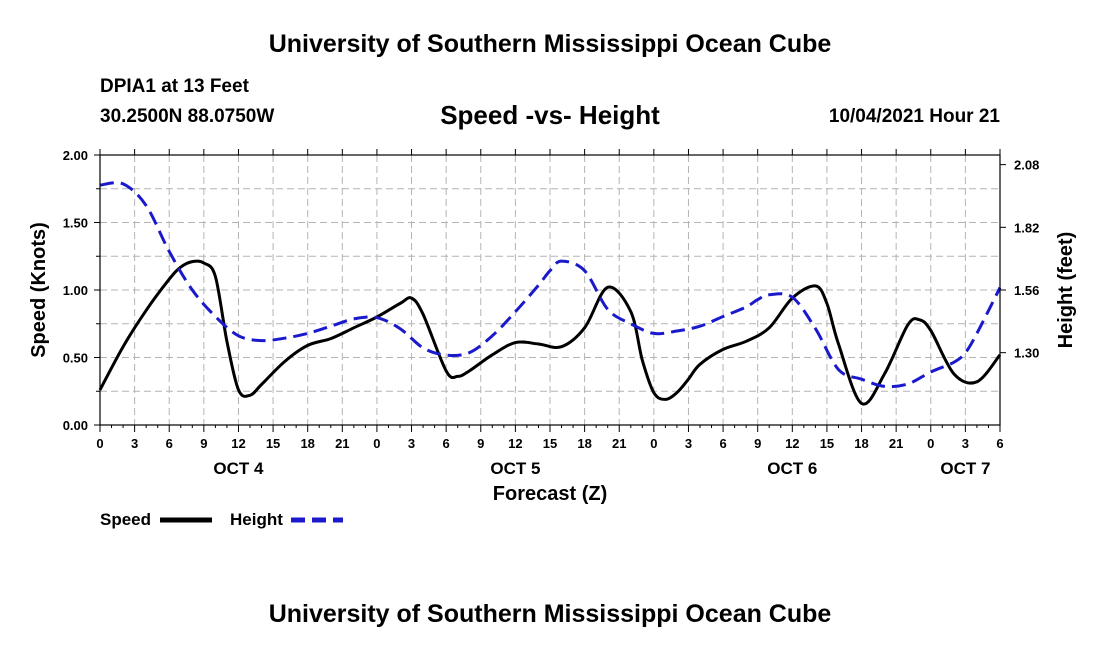 The height and width of the screenshot is (650, 1100). What do you see at coordinates (125, 519) in the screenshot?
I see `legend-speed-label: Speed` at bounding box center [125, 519].